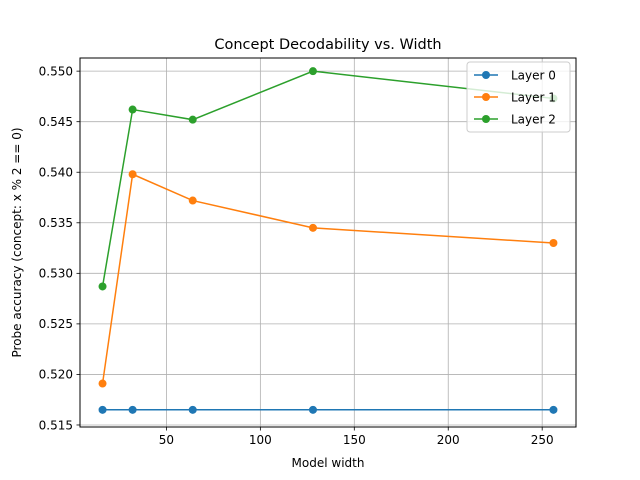  I want to click on y-tick-label: 0.520, so click(56, 375).